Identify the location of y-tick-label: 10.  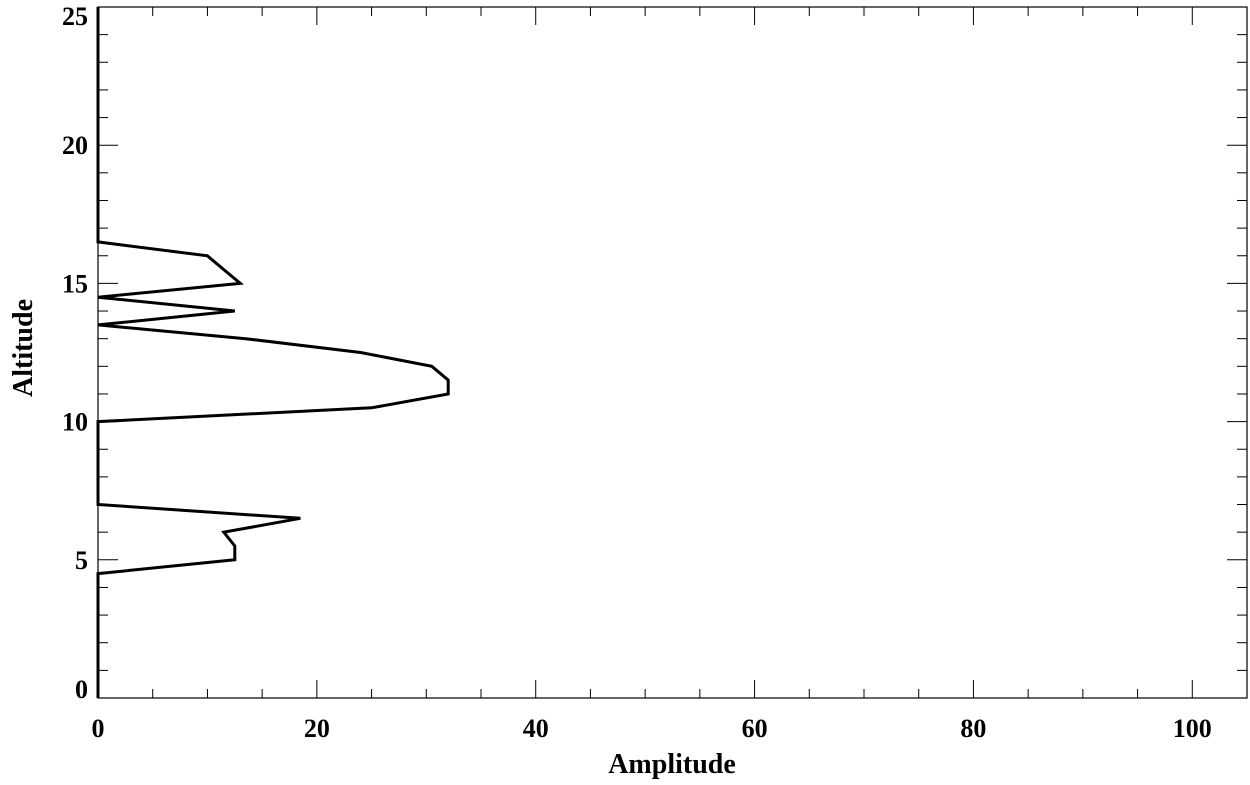
(75, 422).